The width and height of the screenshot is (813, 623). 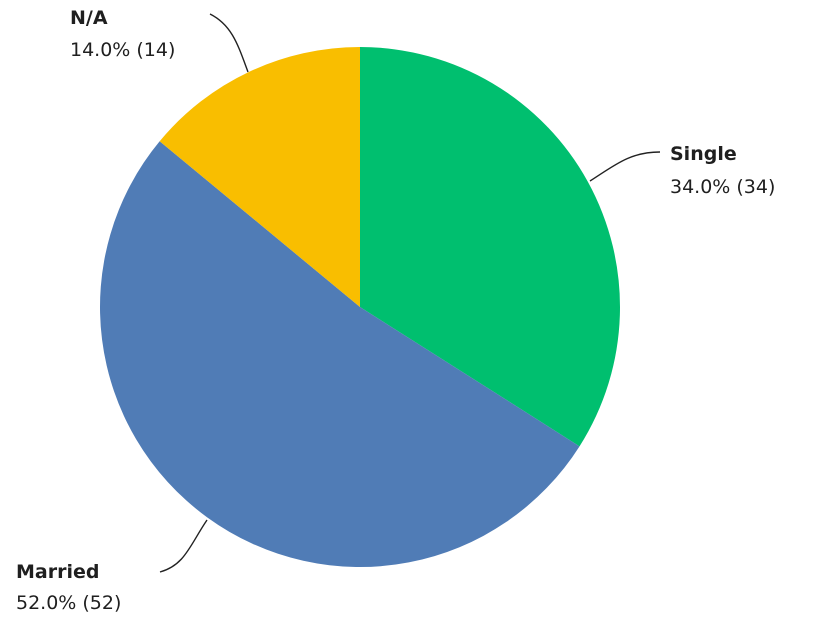 What do you see at coordinates (89, 18) in the screenshot?
I see `slice-label-na-name: N/A` at bounding box center [89, 18].